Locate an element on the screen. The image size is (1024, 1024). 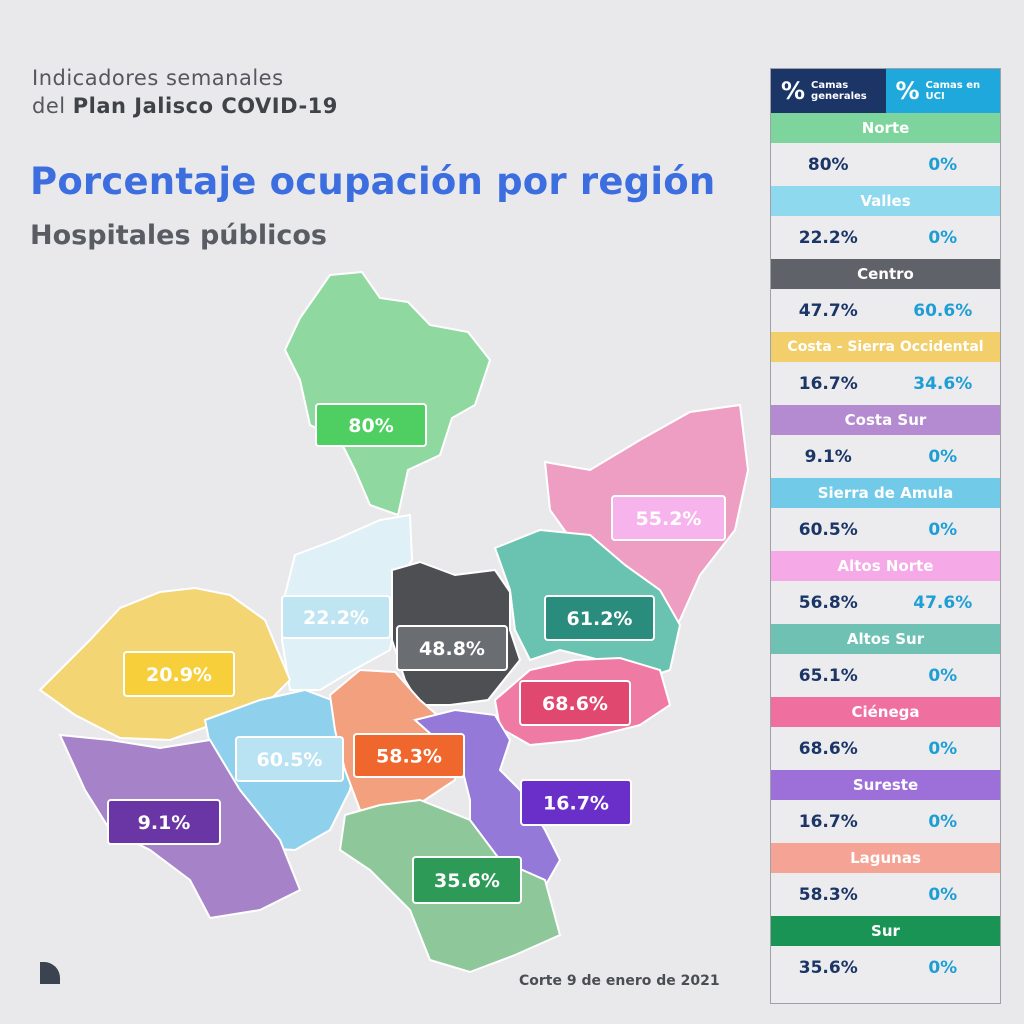
header-line2: del Plan Jalisco COVID-19 is located at coordinates (185, 106).